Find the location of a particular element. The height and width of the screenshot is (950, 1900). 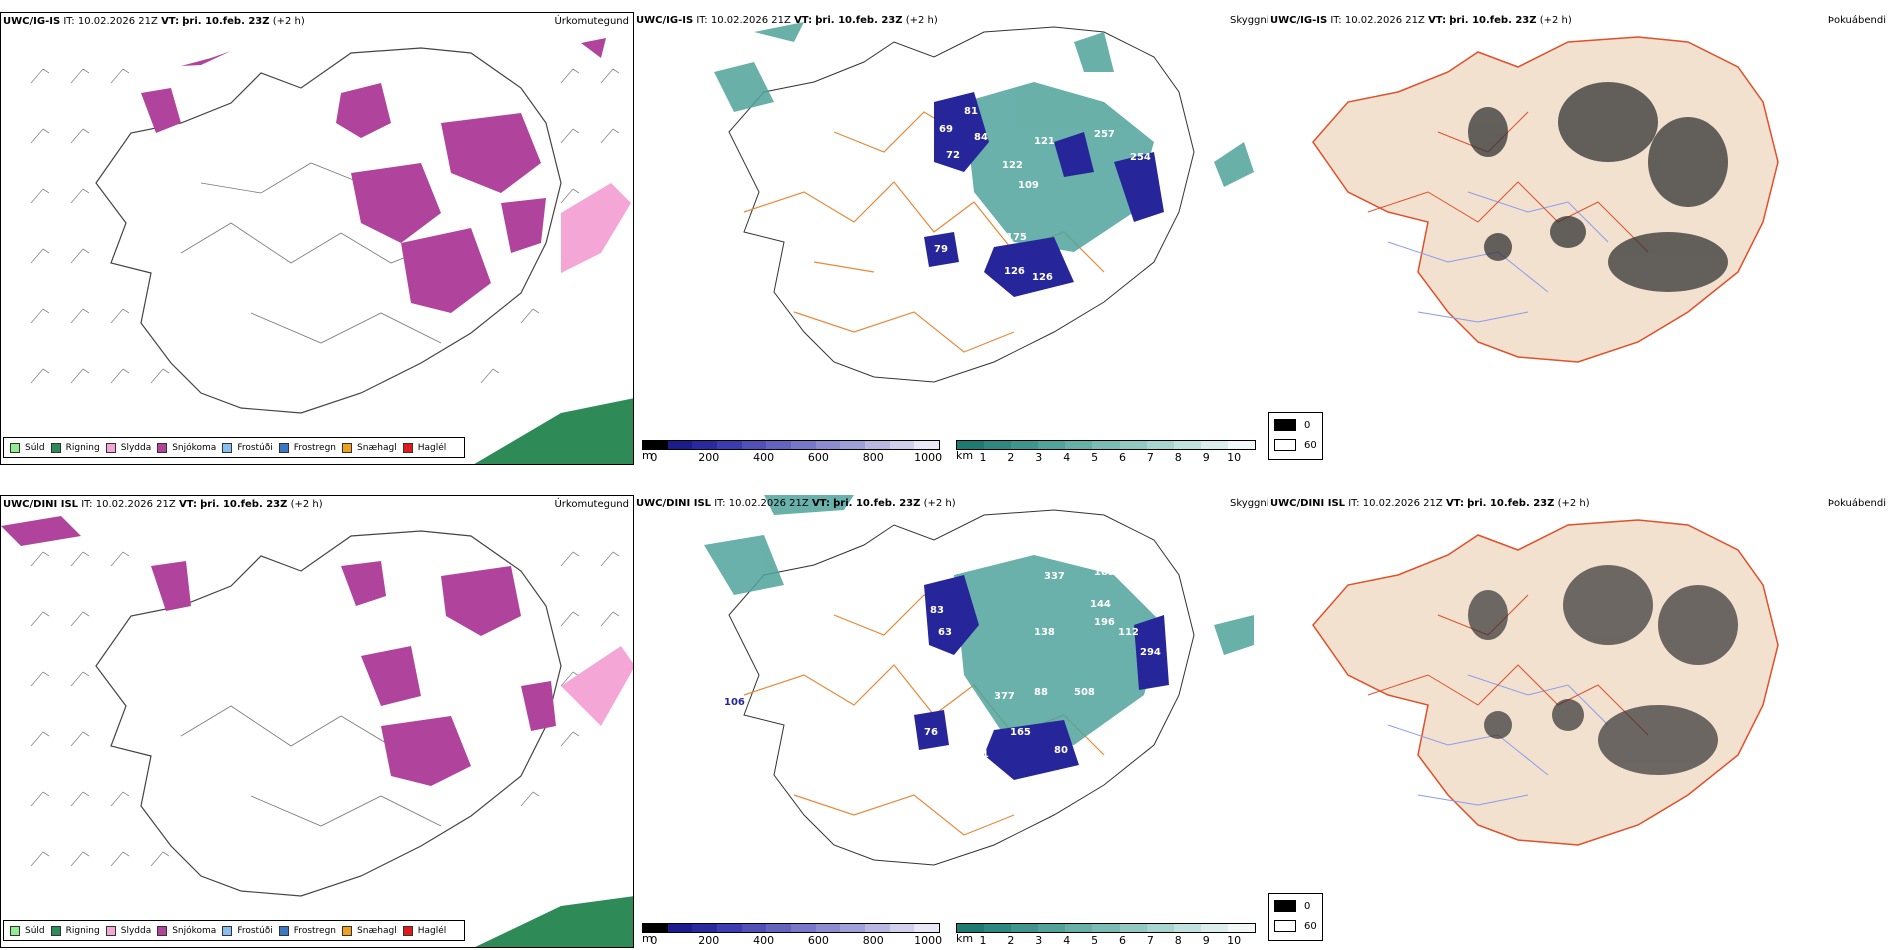

vis-label: 228 is located at coordinates (1094, 79).